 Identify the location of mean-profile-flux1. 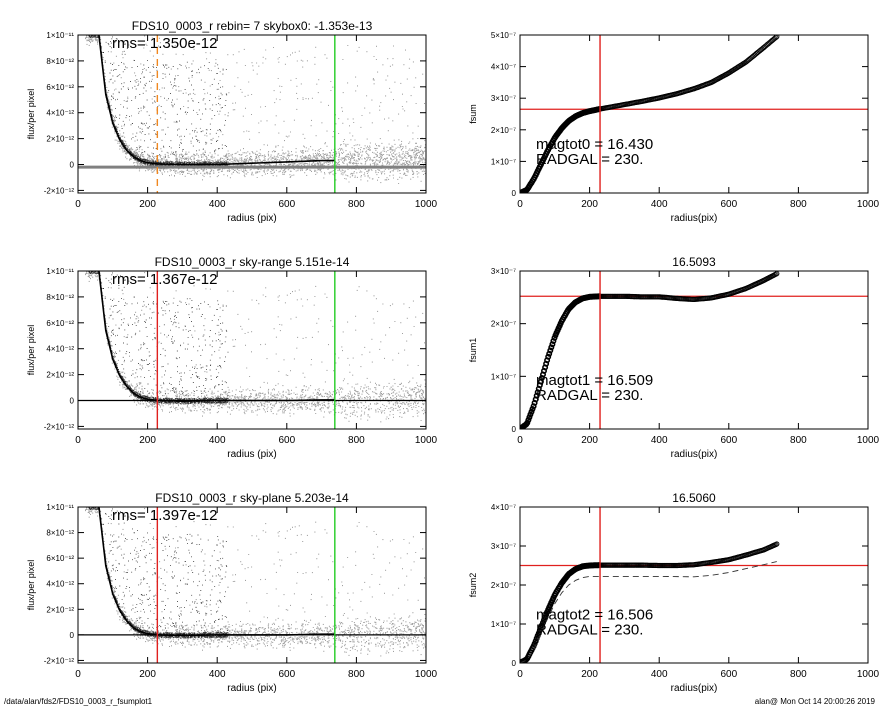
(216, 100).